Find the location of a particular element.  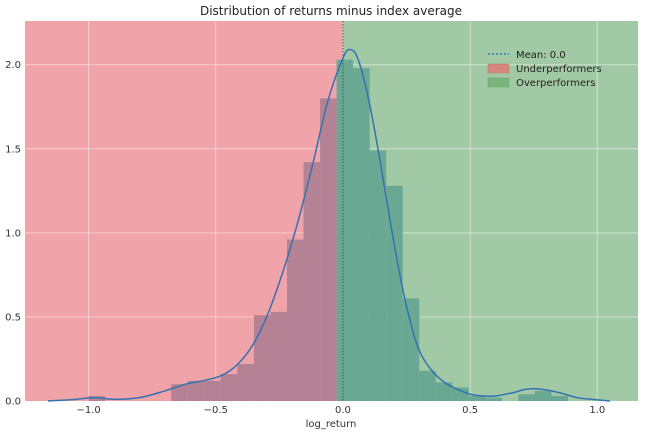

x-tick-label: 1.0 is located at coordinates (597, 410).